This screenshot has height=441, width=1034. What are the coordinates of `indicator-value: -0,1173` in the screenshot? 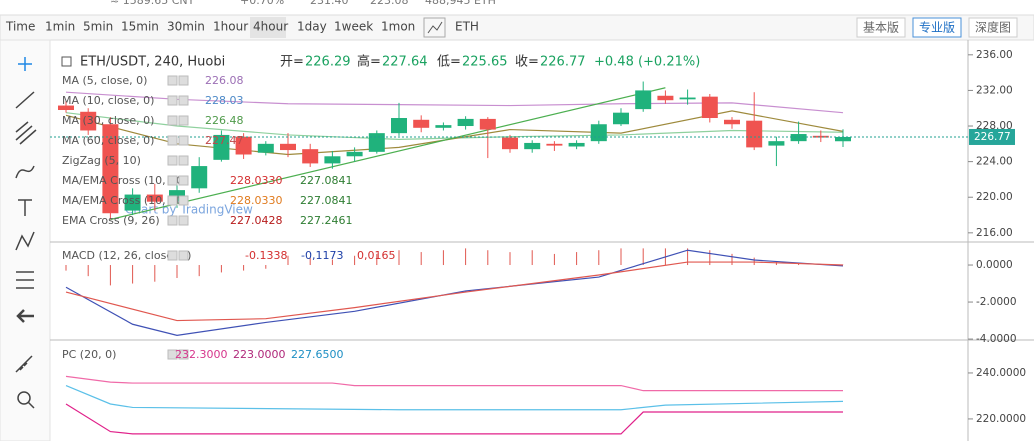 It's located at (322, 255).